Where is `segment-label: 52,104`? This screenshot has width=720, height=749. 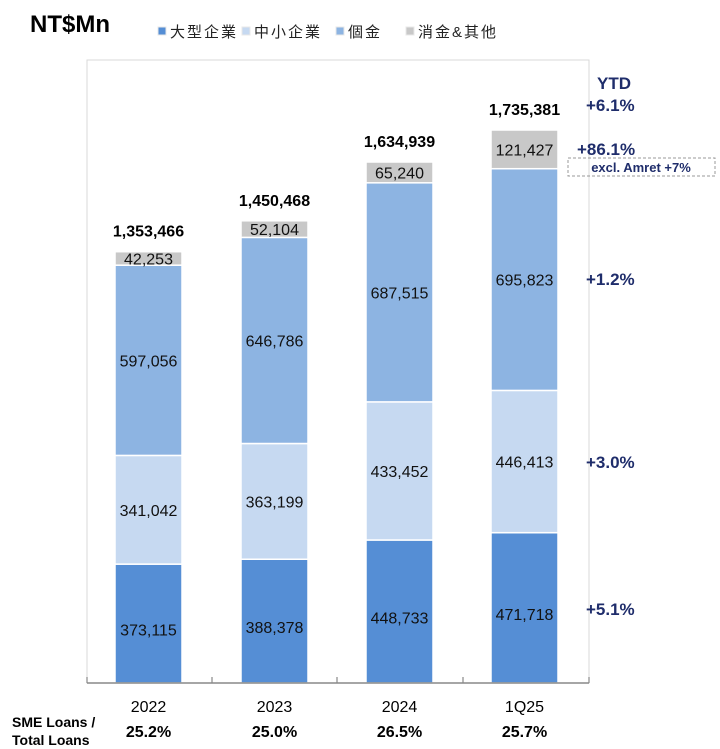 segment-label: 52,104 is located at coordinates (274, 230).